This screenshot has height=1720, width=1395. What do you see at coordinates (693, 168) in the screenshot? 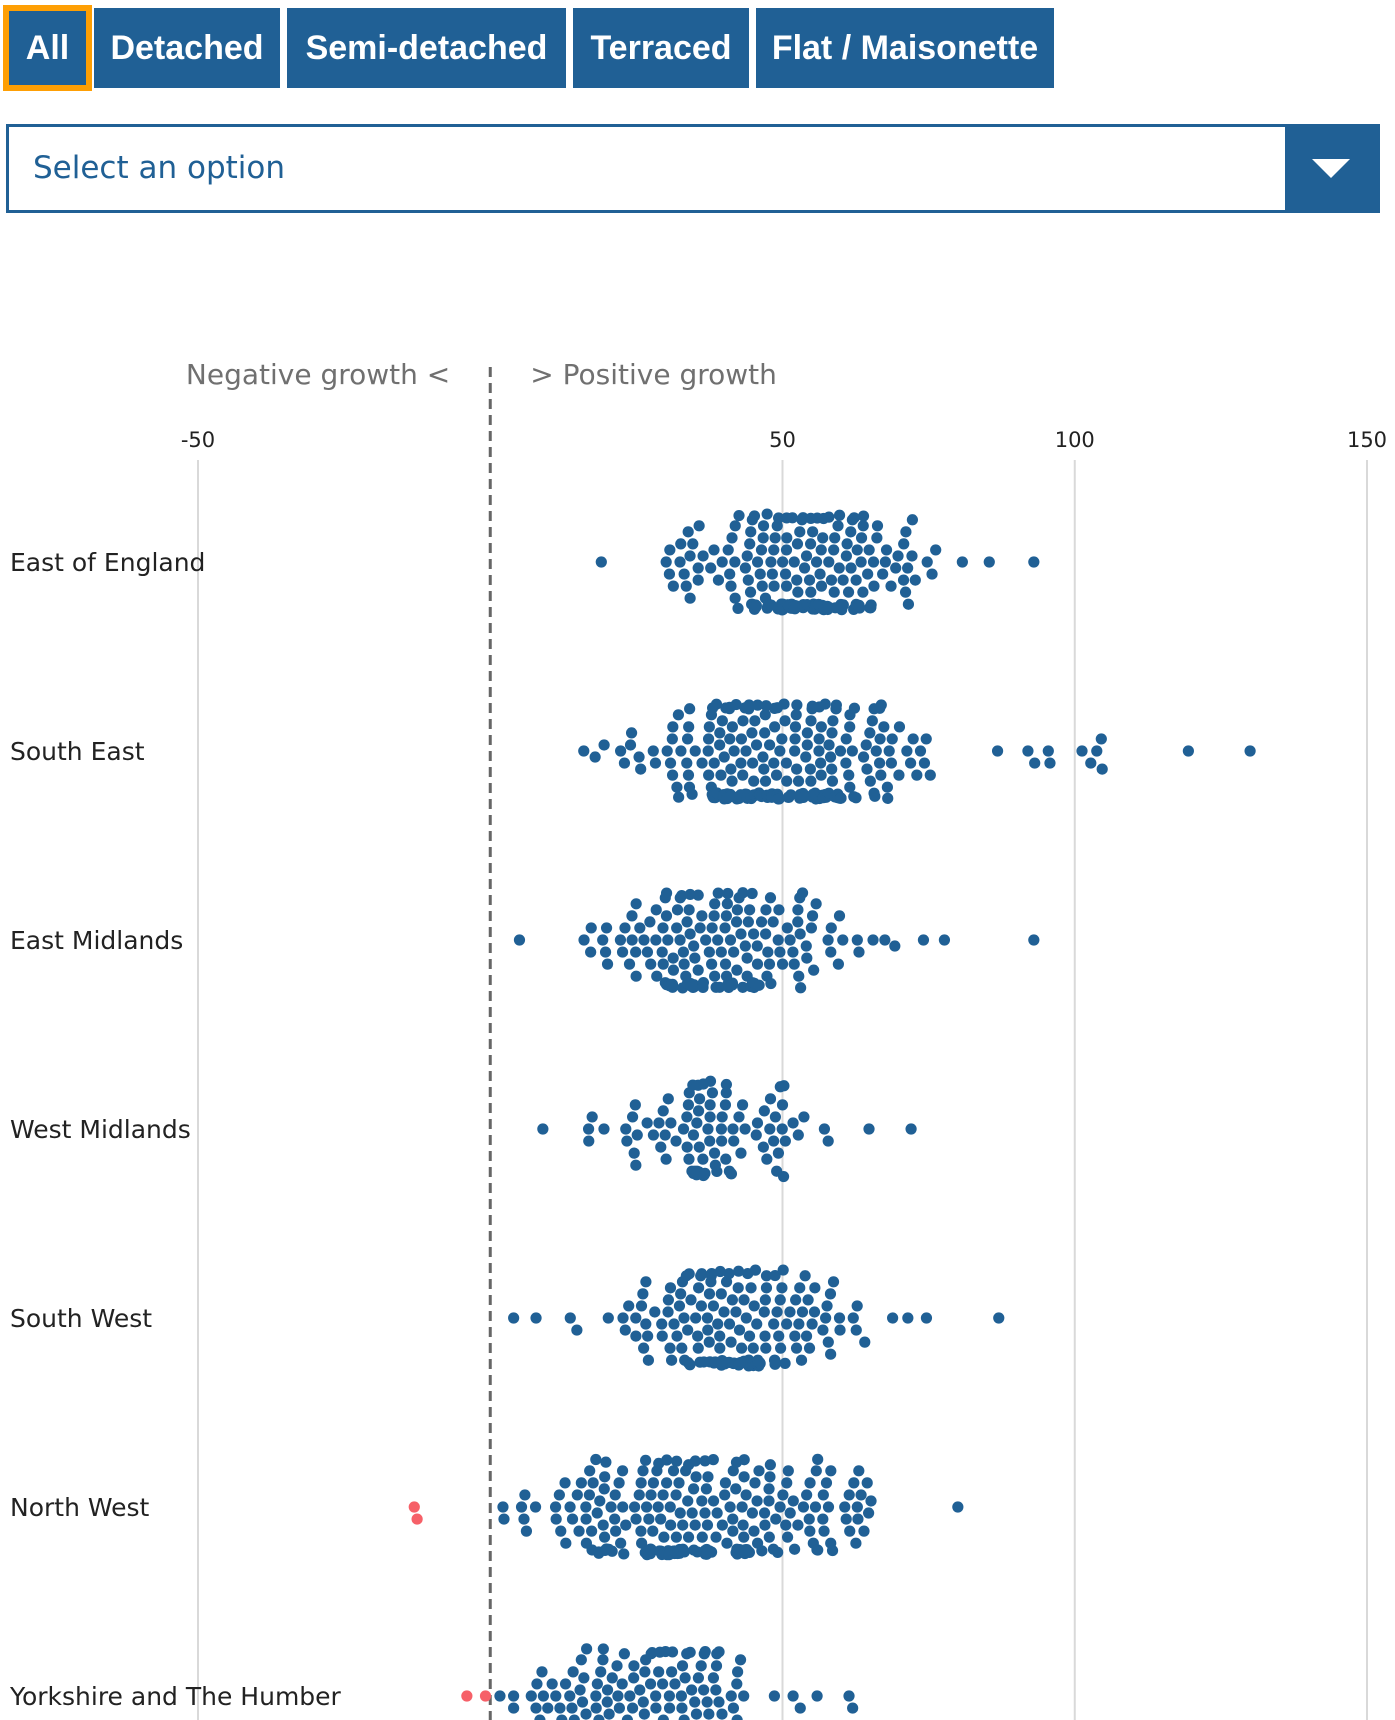
I see `area-select: Select an option` at bounding box center [693, 168].